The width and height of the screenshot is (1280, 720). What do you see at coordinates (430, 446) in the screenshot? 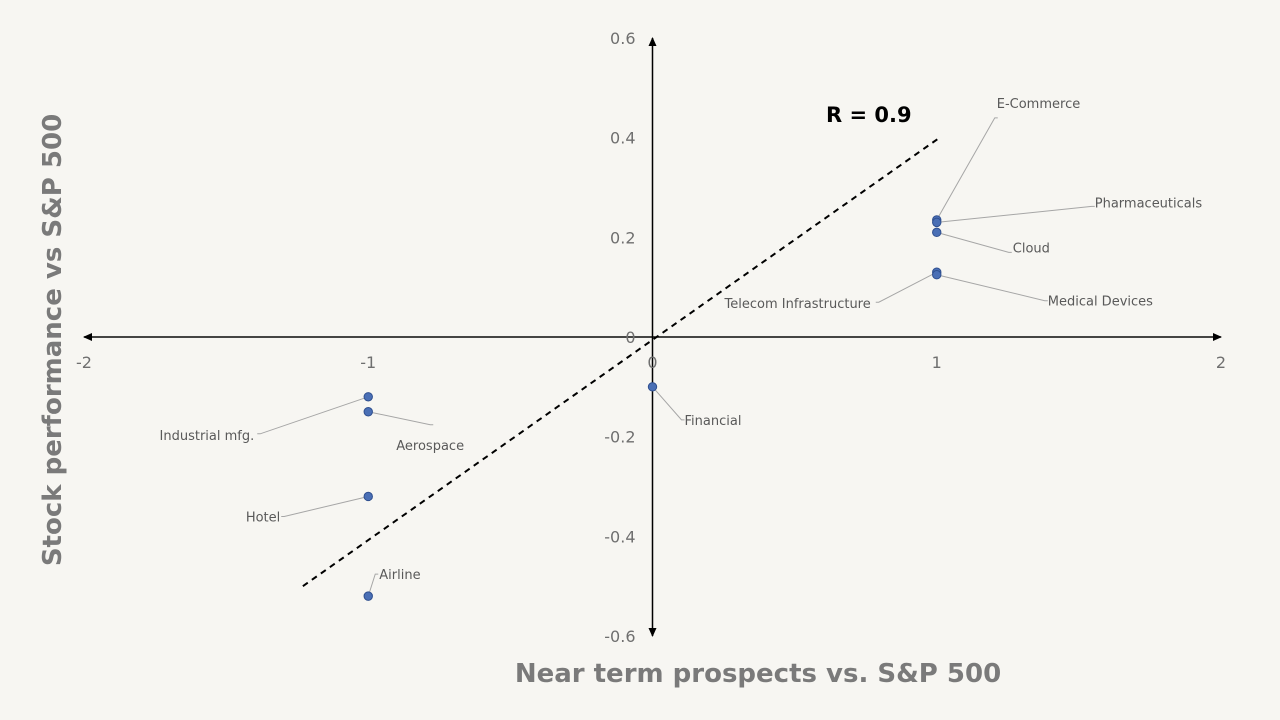
I see `point-label: Aerospace` at bounding box center [430, 446].